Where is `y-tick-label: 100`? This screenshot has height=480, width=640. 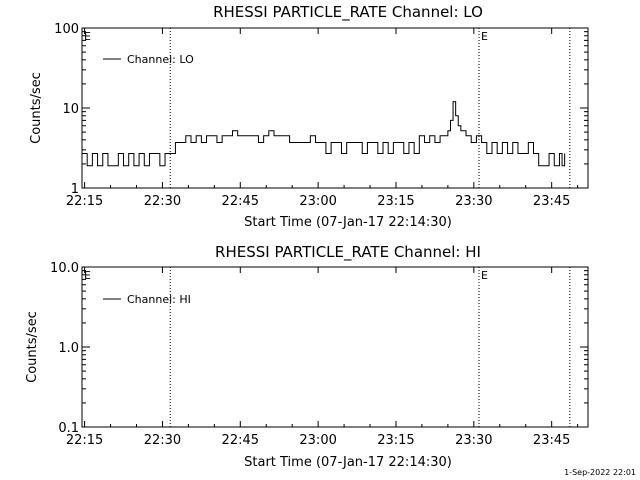
y-tick-label: 100 is located at coordinates (66, 29).